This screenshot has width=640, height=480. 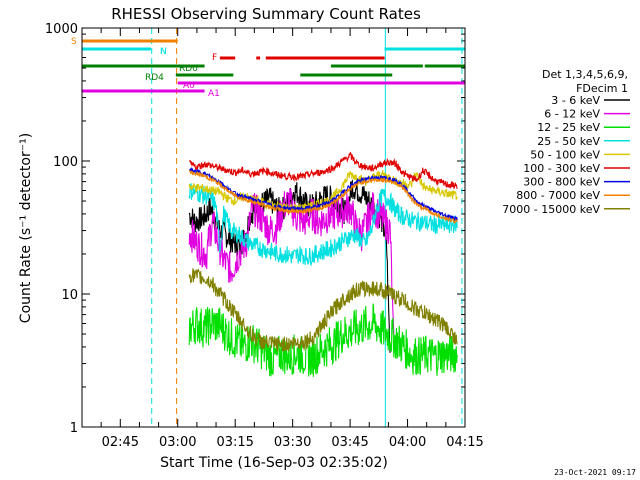 What do you see at coordinates (266, 14) in the screenshot?
I see `chart-title: RHESSI Observing Summary Count Rates` at bounding box center [266, 14].